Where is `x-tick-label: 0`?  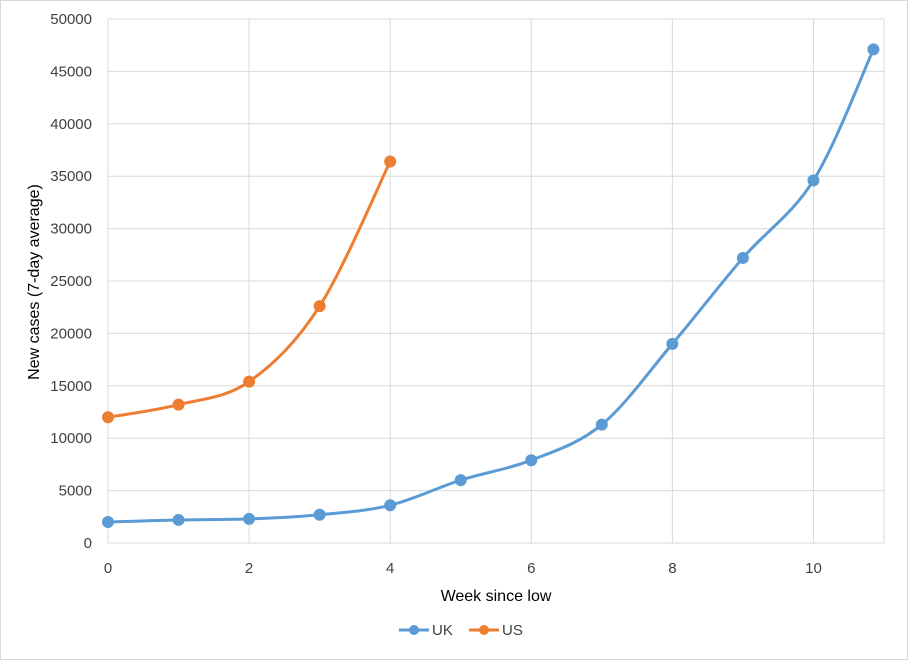 x-tick-label: 0 is located at coordinates (108, 568).